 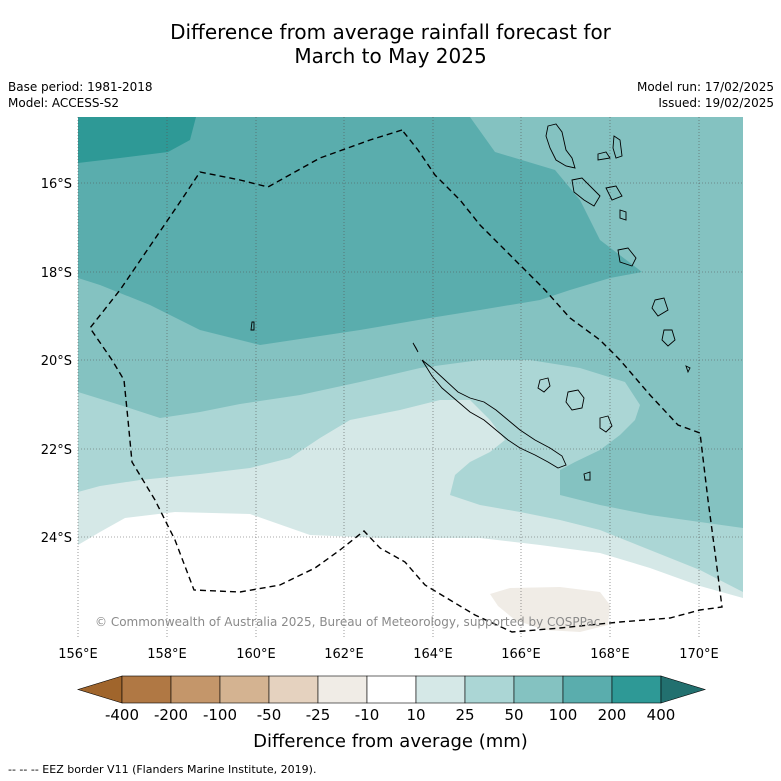 What do you see at coordinates (563, 715) in the screenshot?
I see `colorbar-tick-label: 100` at bounding box center [563, 715].